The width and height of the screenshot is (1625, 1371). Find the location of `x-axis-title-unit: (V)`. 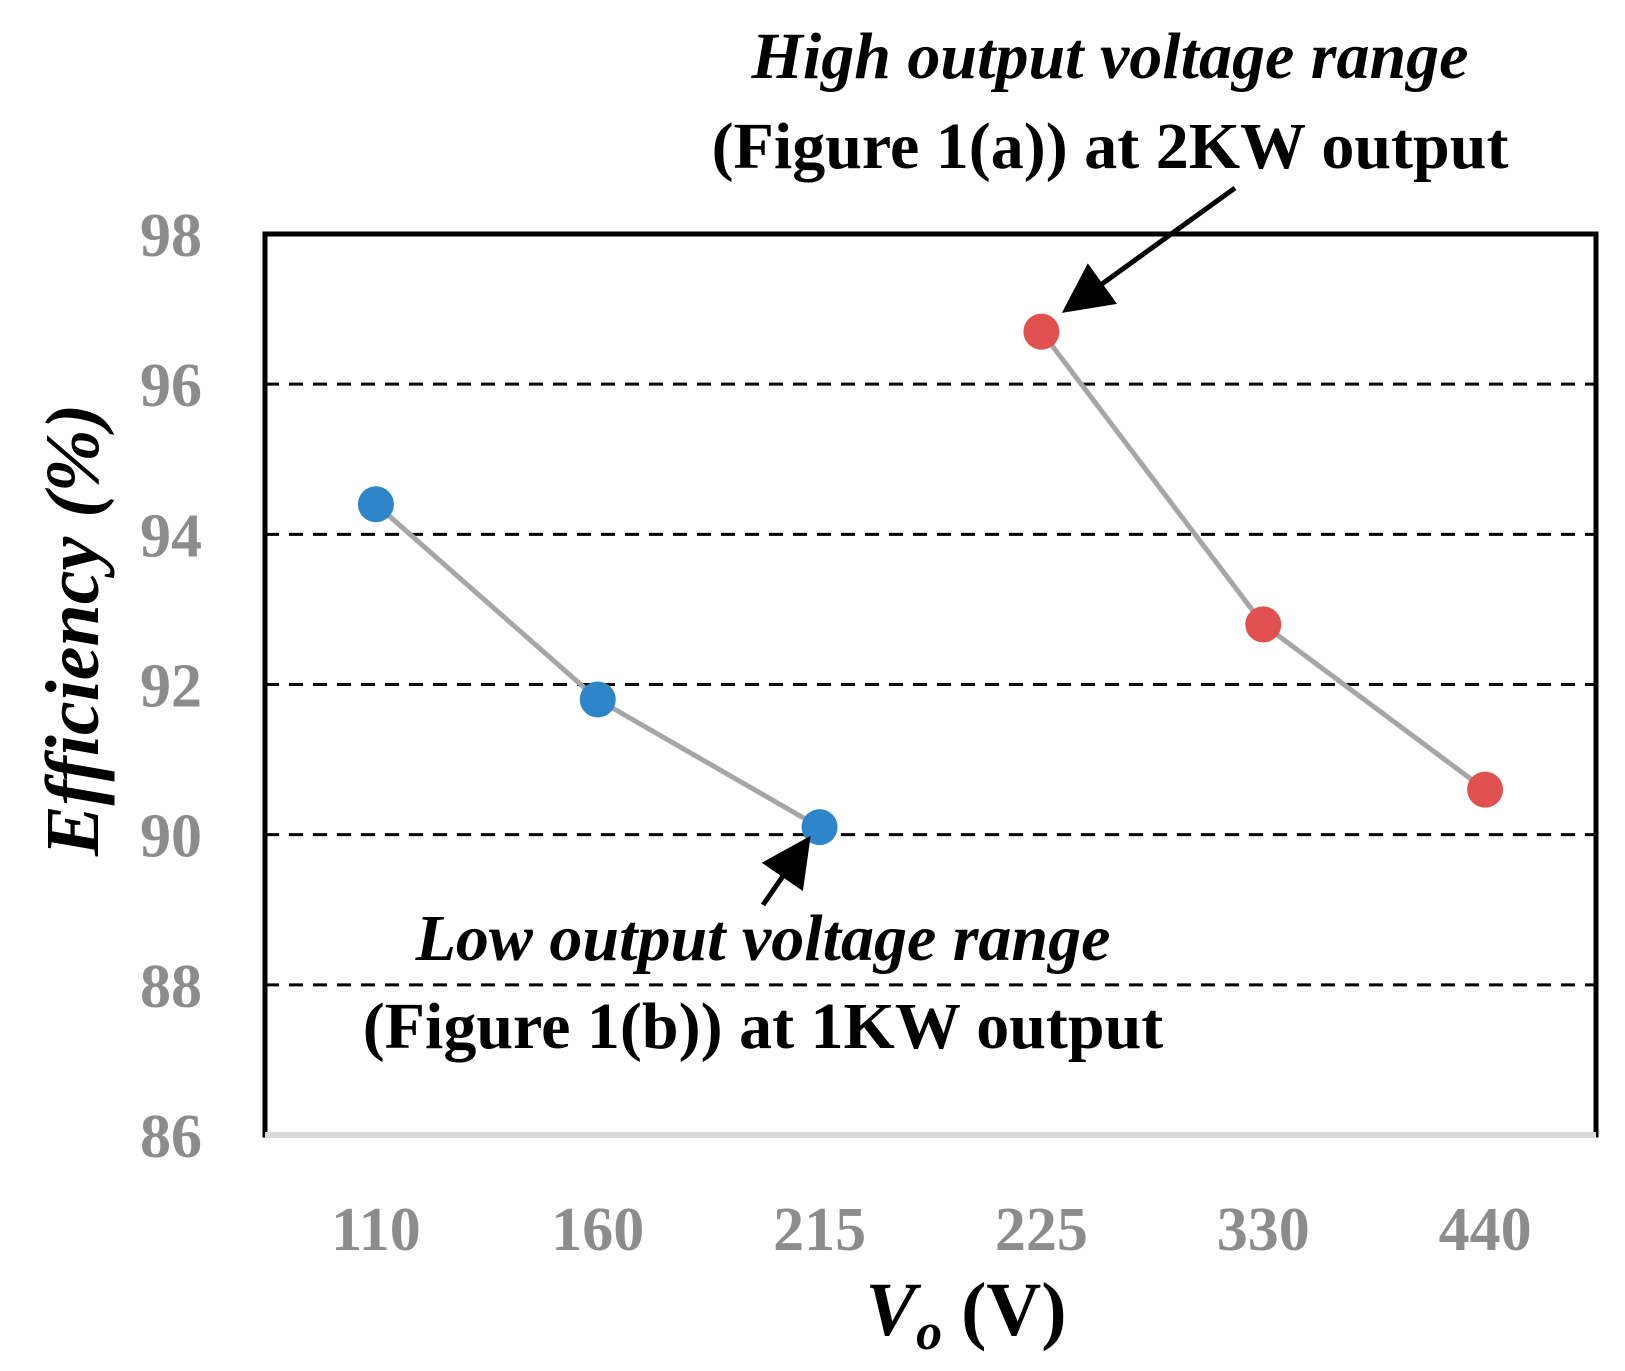

x-axis-title-unit: (V) is located at coordinates (1004, 1310).